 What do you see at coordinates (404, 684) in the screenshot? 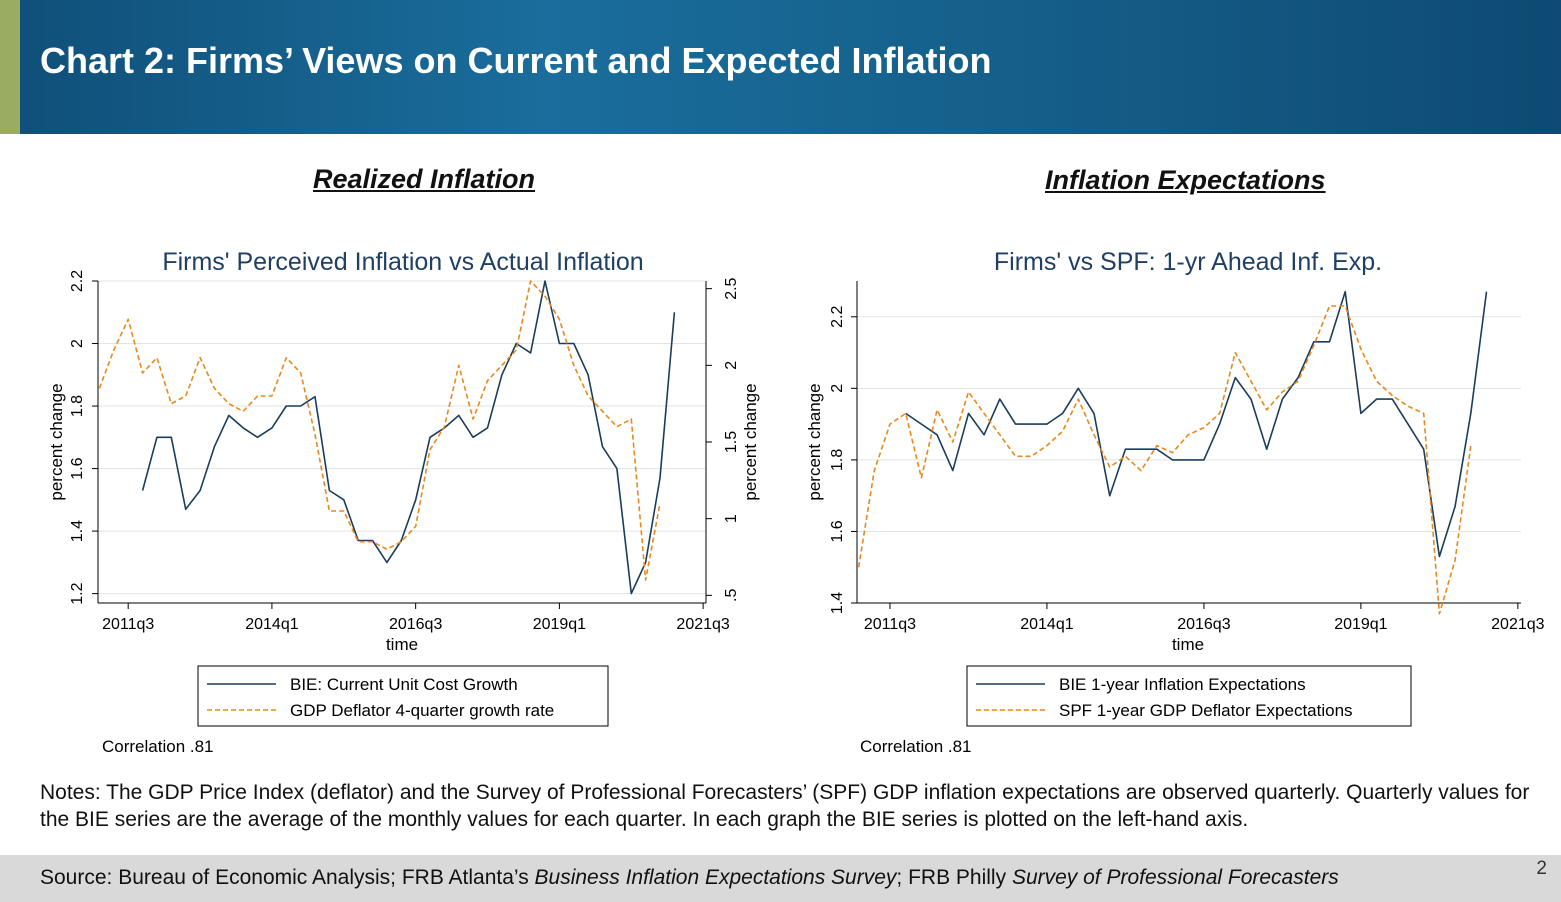
I see `legend-label: BIE: Current Unit Cost Growth` at bounding box center [404, 684].